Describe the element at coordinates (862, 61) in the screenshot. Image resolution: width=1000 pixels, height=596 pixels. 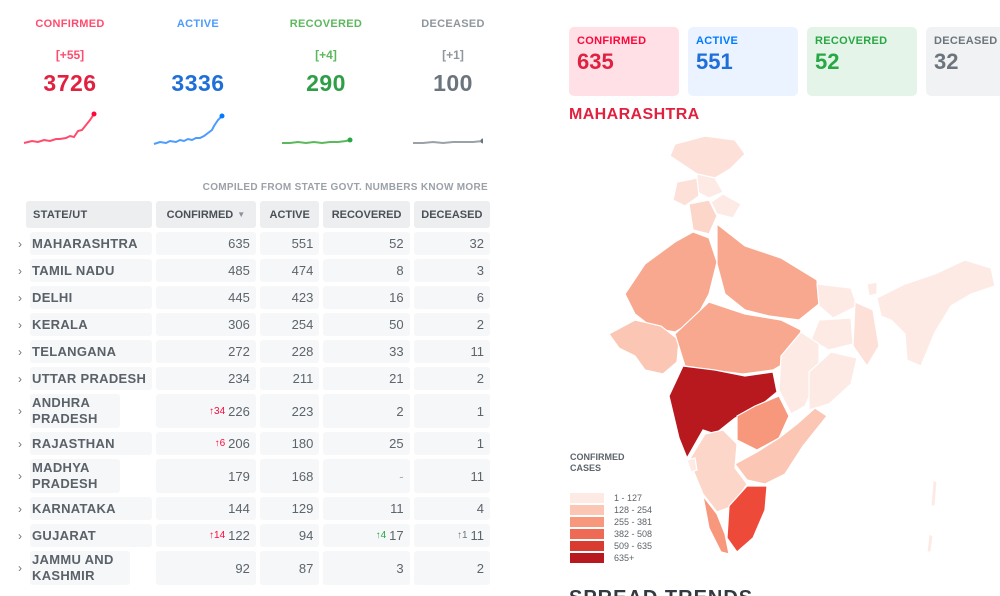
I see `map-recovered-stat: RECOVERED 52` at that location.